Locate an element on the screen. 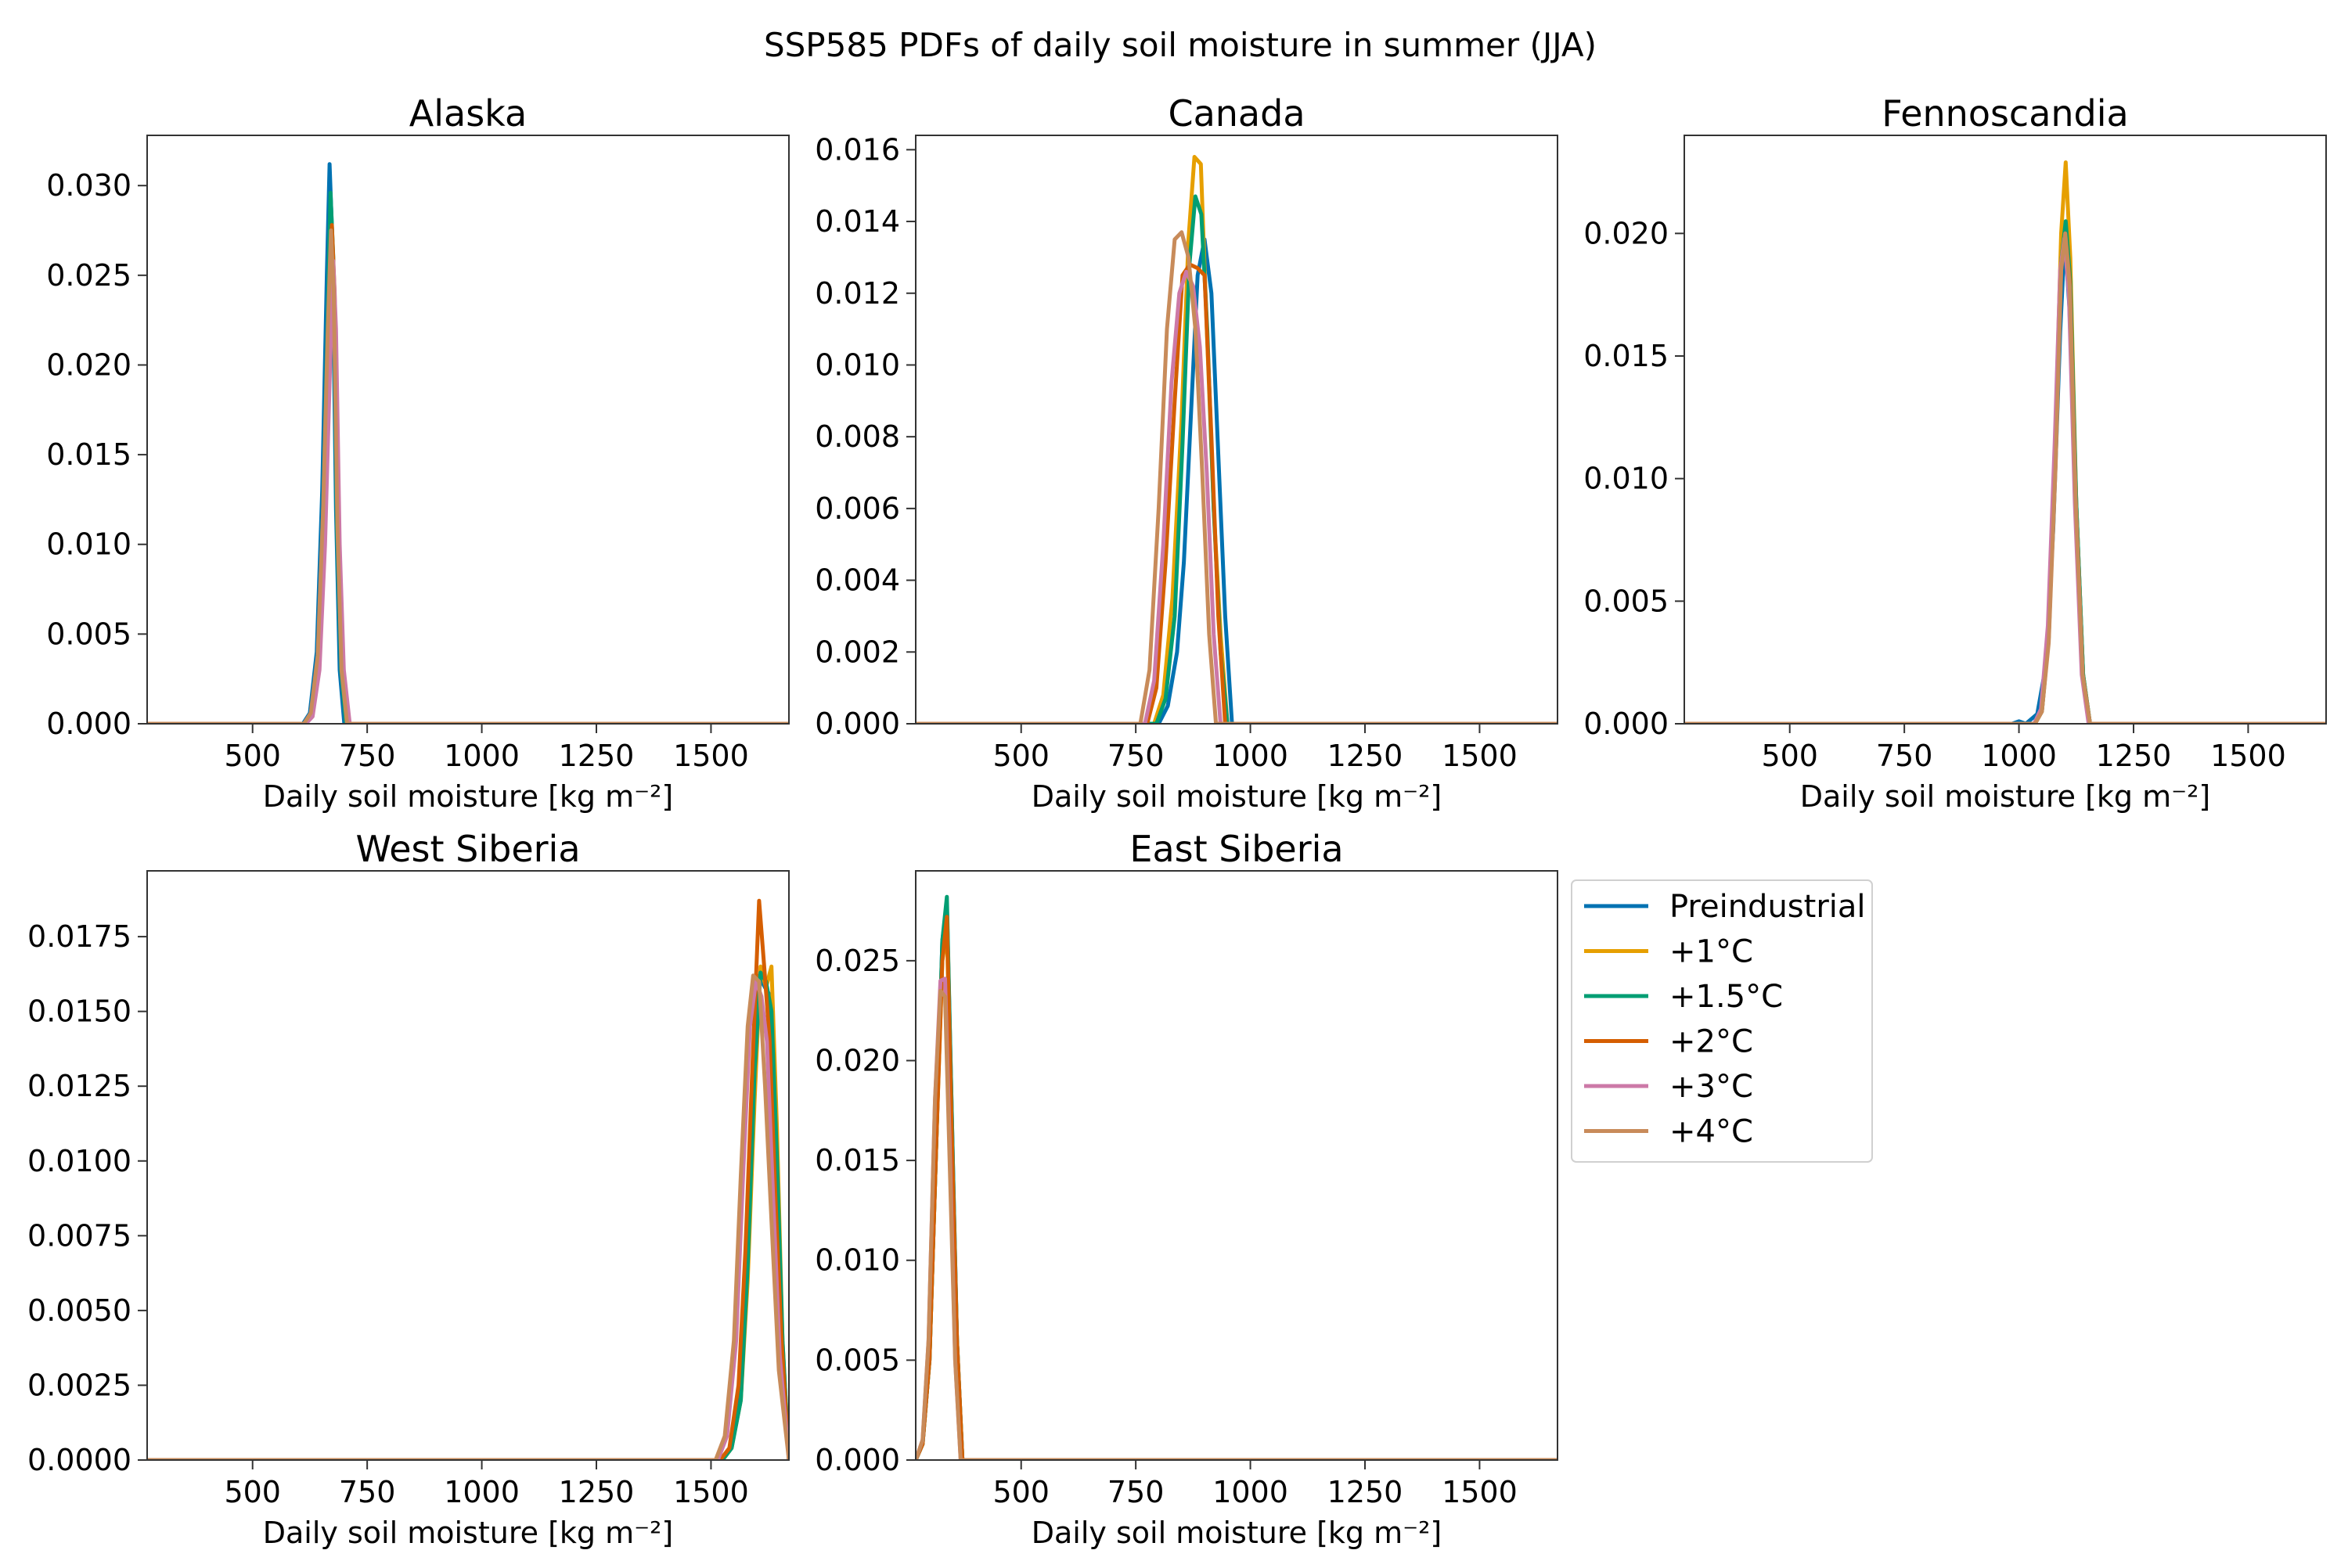 The height and width of the screenshot is (1568, 2348). y-tick-label: 0.030 is located at coordinates (88, 186).